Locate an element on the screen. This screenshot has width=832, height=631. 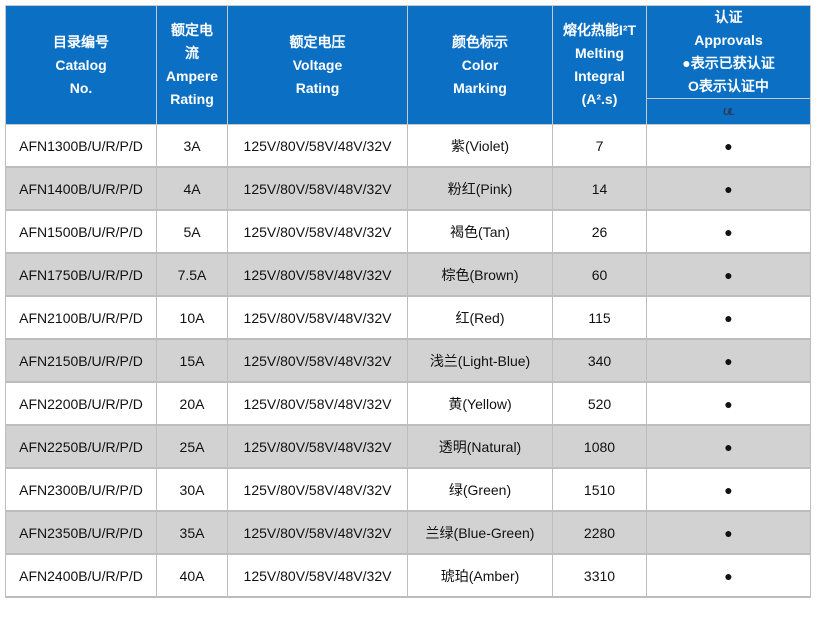
cell-i2t: 26 is located at coordinates (599, 231).